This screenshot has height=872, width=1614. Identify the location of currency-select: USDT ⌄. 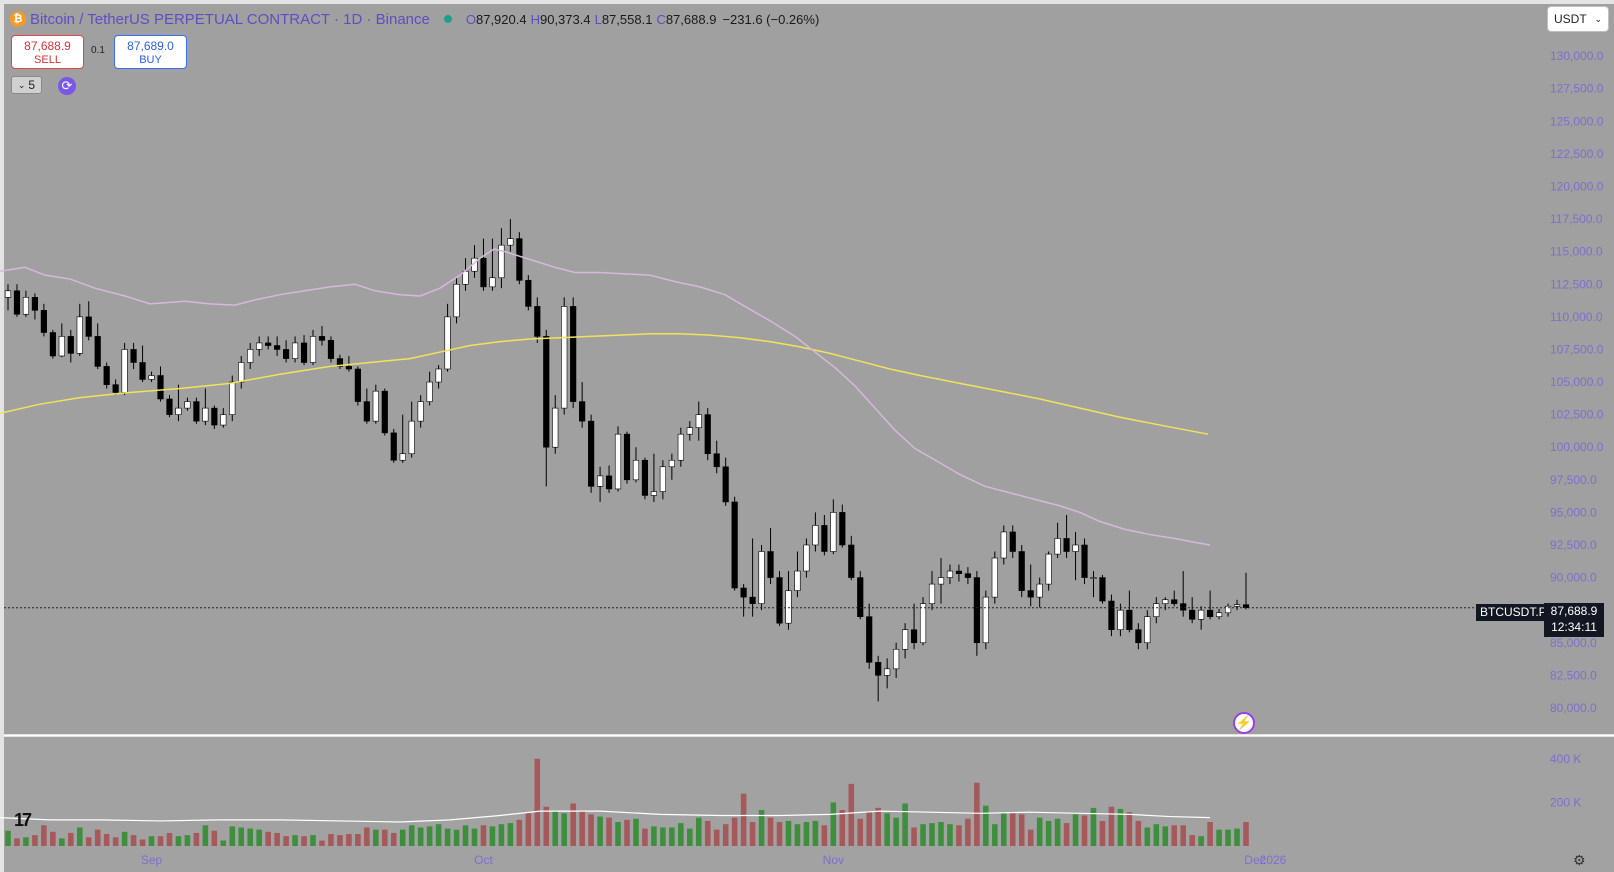
(1578, 19).